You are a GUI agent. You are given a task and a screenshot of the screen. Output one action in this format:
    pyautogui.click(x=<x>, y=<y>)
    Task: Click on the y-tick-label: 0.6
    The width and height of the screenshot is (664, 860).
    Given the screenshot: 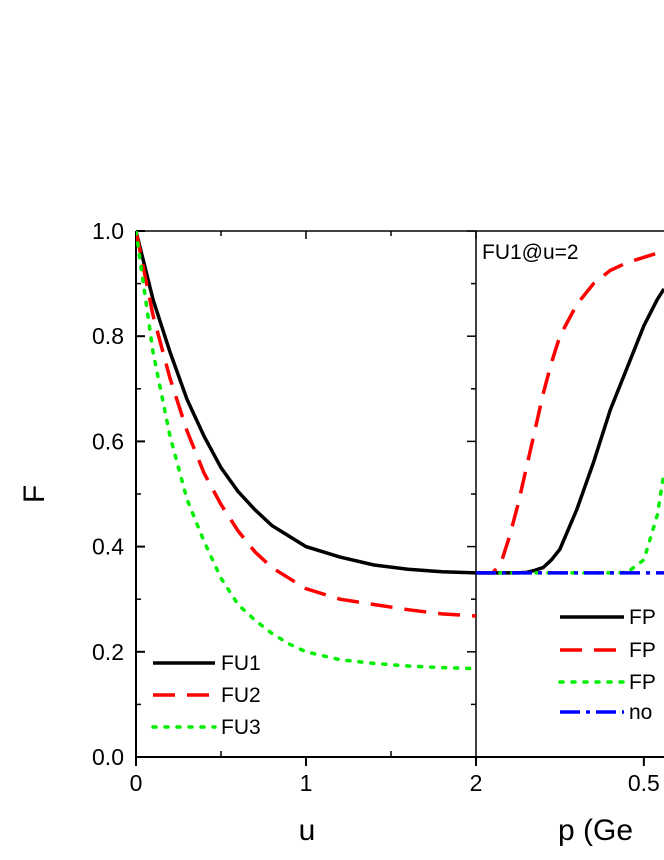 What is the action you would take?
    pyautogui.click(x=108, y=441)
    